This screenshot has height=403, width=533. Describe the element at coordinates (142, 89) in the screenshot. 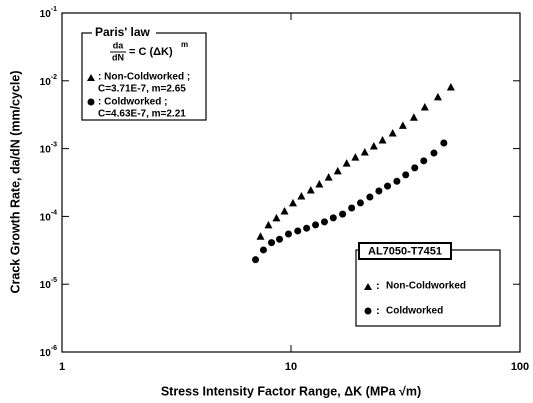

I see `paris-params: C=3.71E-7, m=2.65` at that location.